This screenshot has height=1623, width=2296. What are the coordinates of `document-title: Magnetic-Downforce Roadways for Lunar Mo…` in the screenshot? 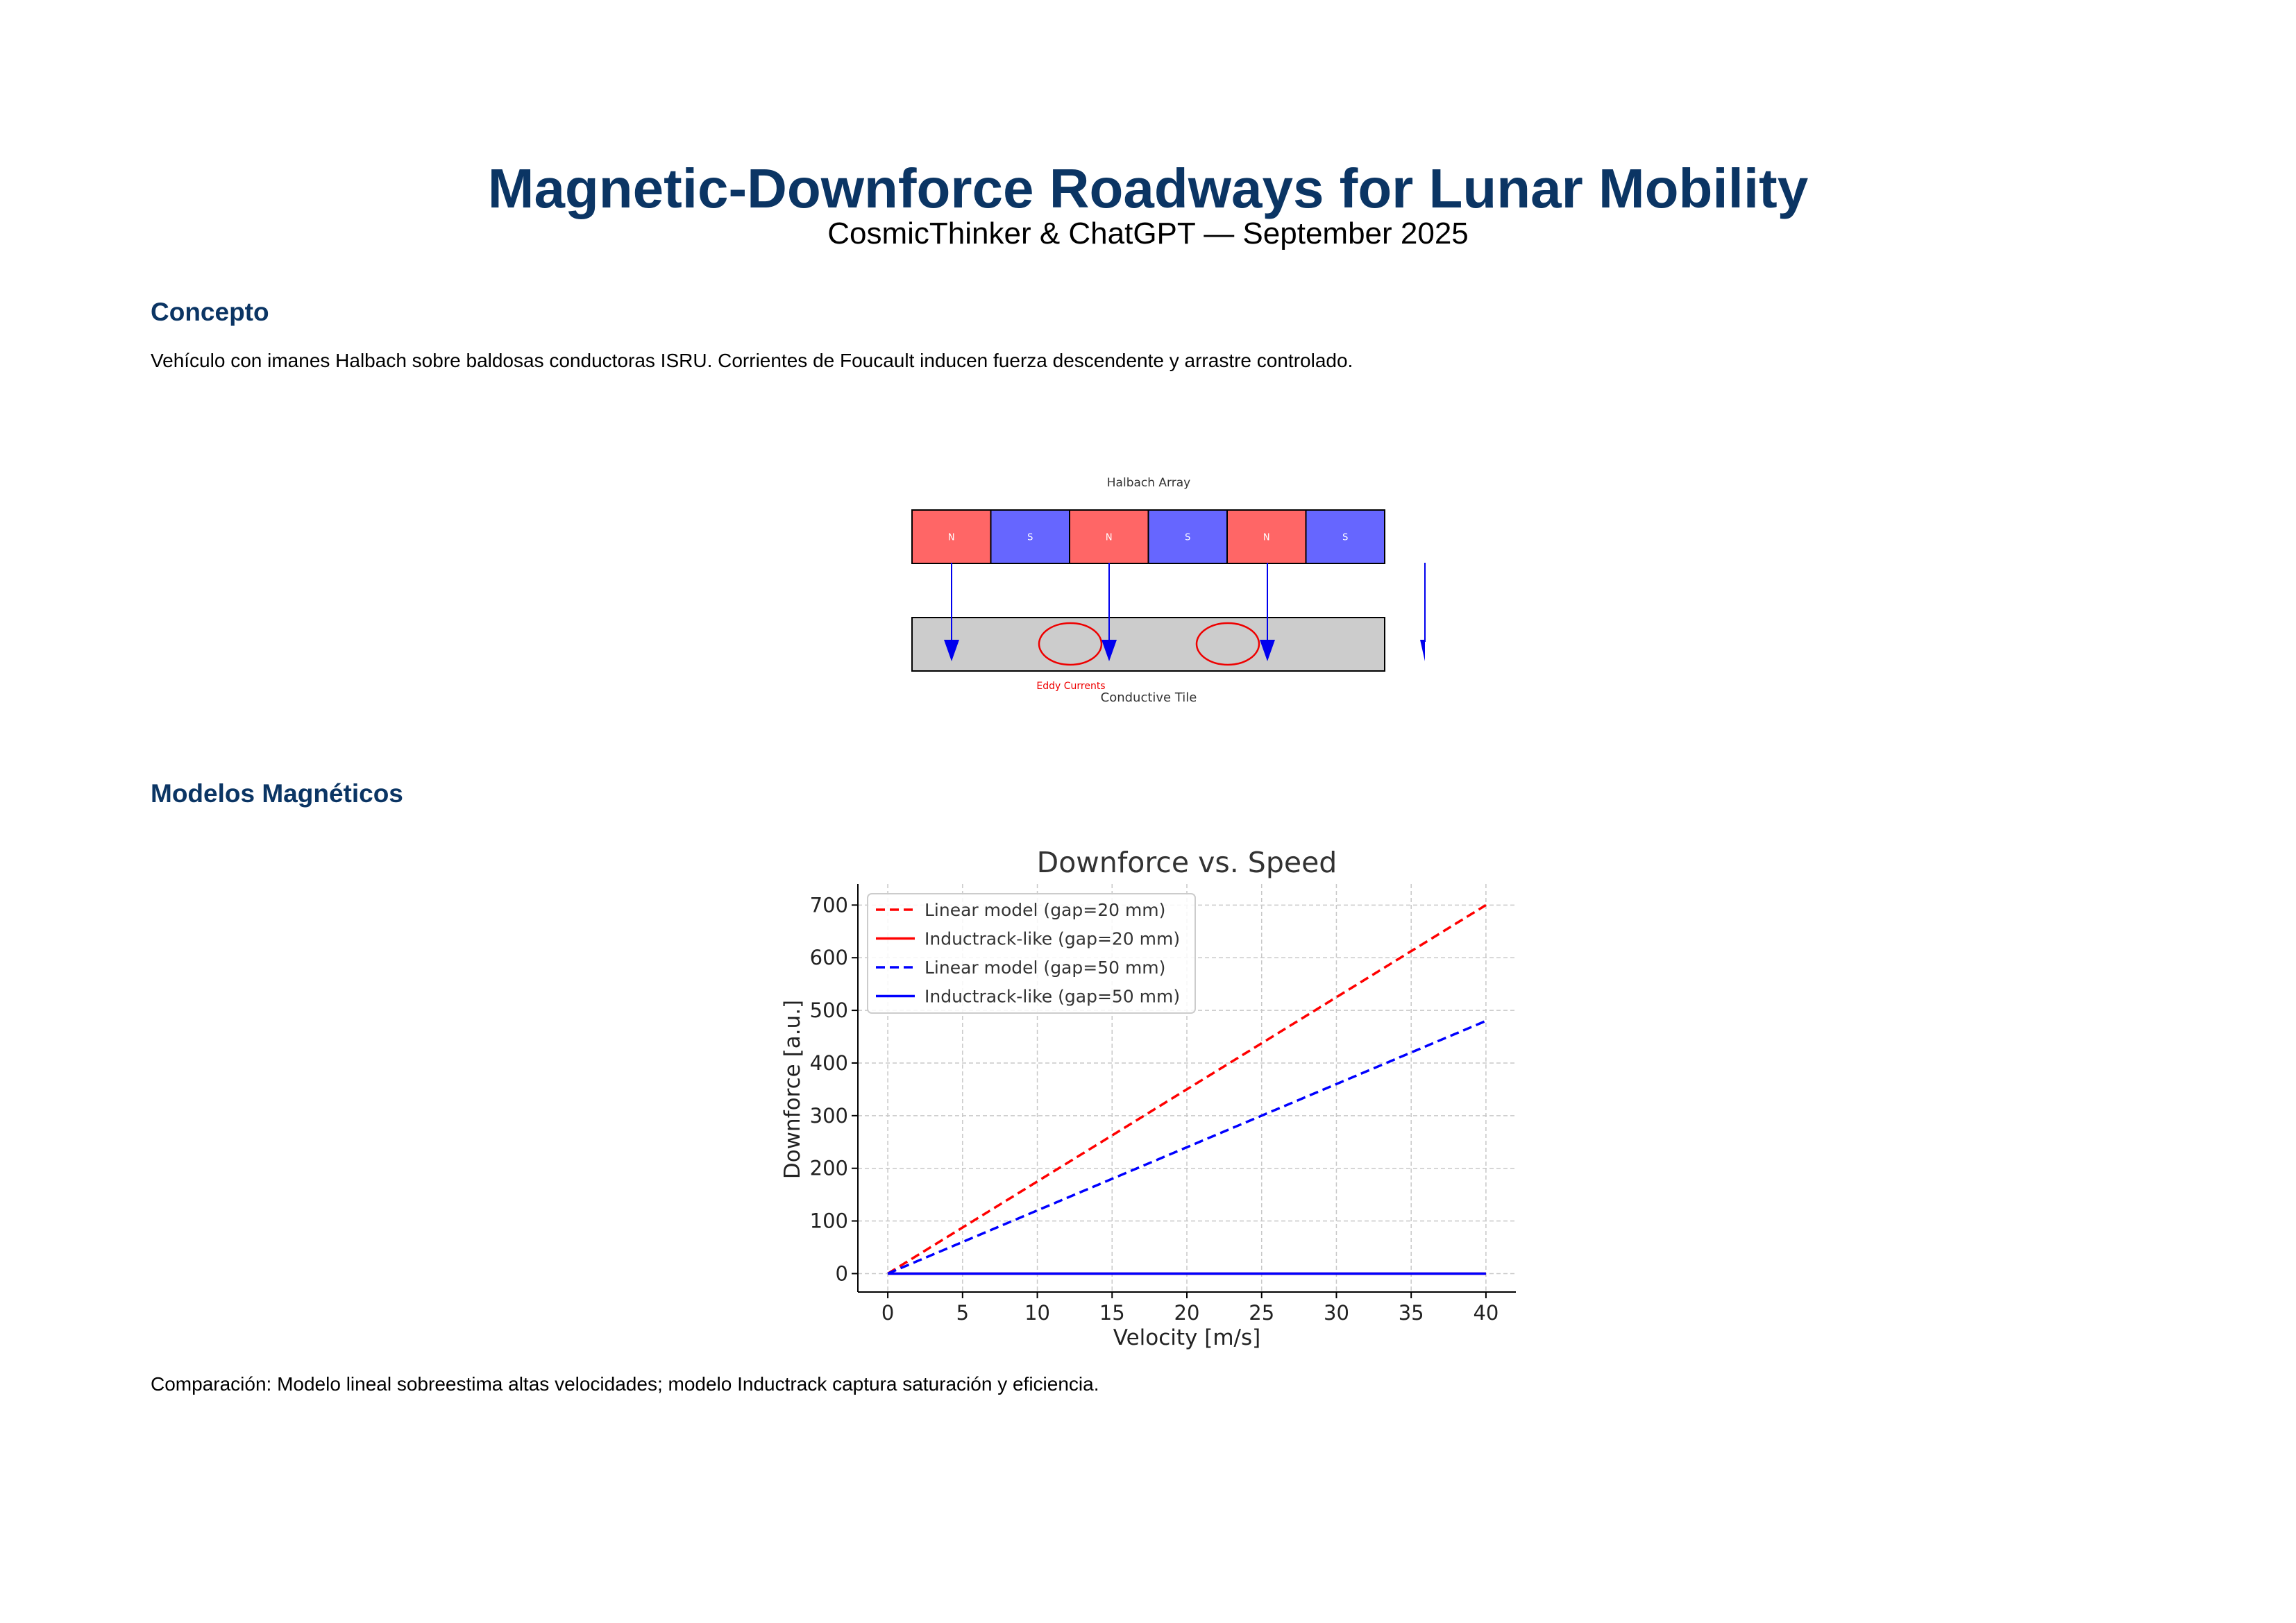 It's located at (1148, 188).